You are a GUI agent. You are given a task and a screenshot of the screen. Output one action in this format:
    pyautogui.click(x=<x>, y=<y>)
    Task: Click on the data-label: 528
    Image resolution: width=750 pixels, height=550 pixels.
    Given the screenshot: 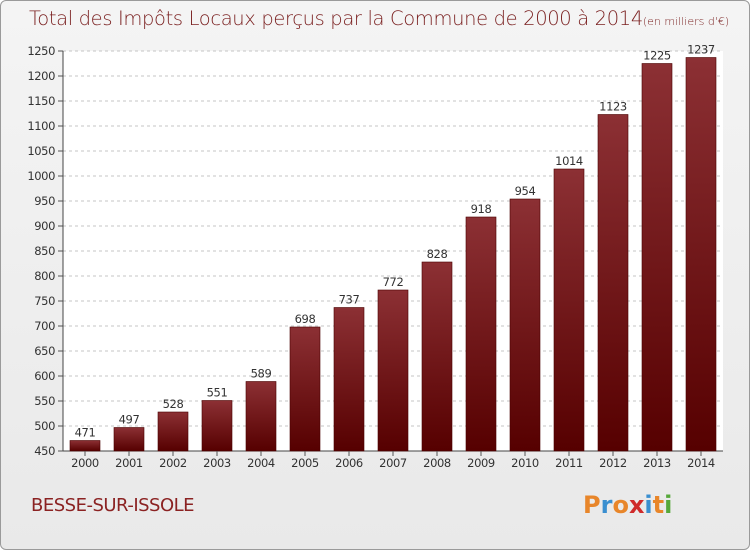 What is the action you would take?
    pyautogui.click(x=173, y=404)
    